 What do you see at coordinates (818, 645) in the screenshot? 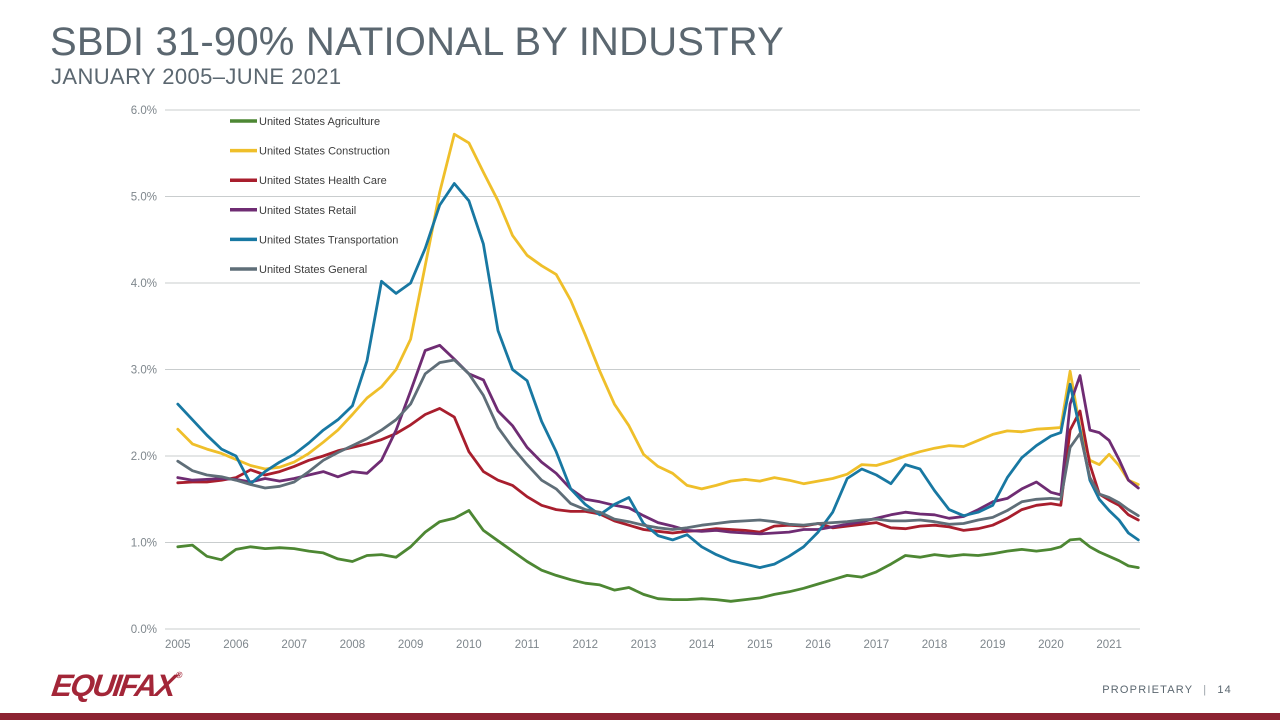
I see `x-tick-label: 2016` at bounding box center [818, 645].